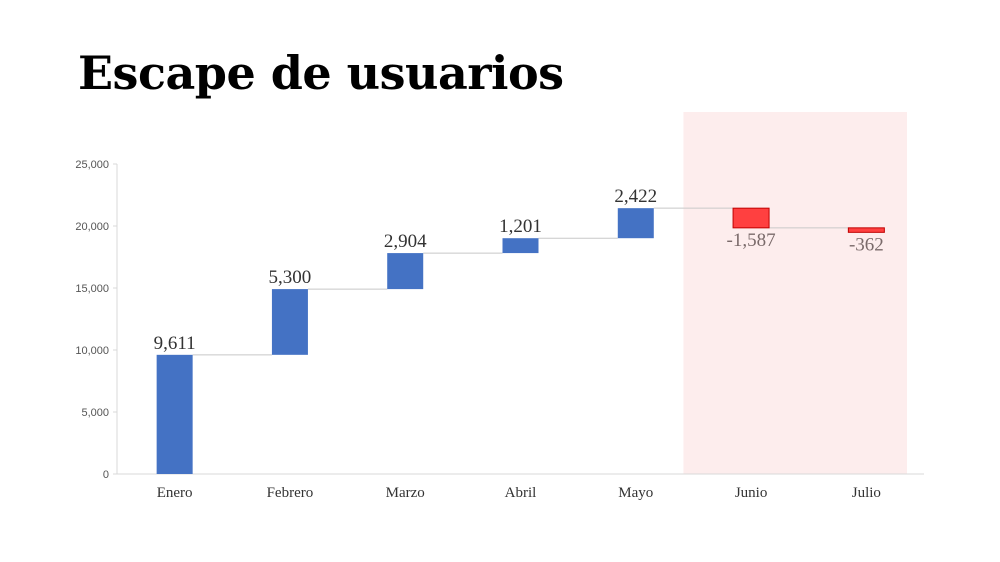 The image size is (1000, 562). I want to click on x-category-label: Julio, so click(866, 493).